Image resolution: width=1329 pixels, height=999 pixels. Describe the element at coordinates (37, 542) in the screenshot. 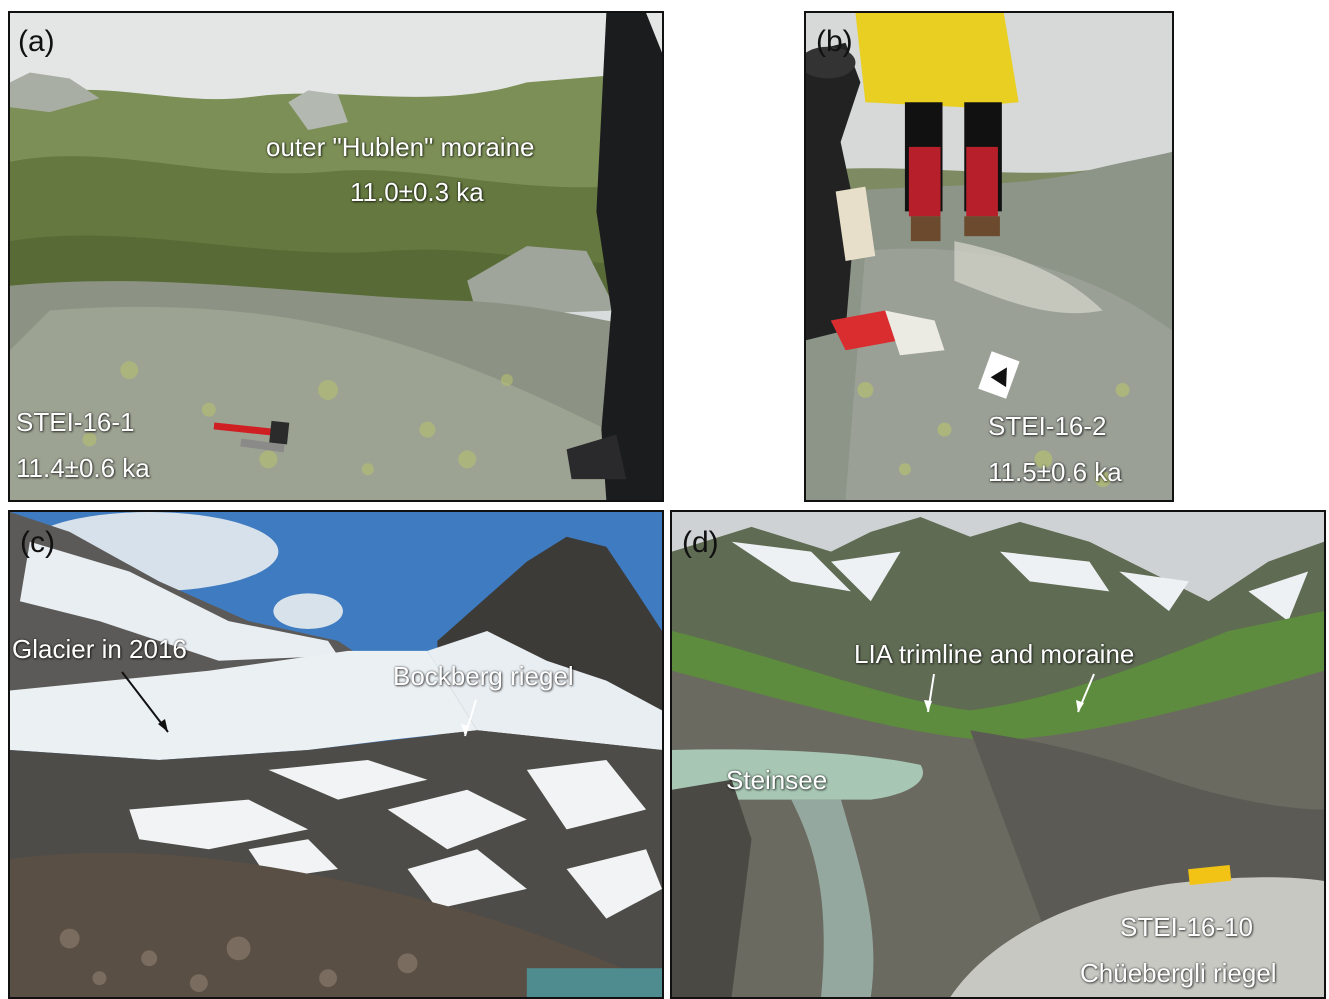

I see `panel-label-c: (c)` at that location.